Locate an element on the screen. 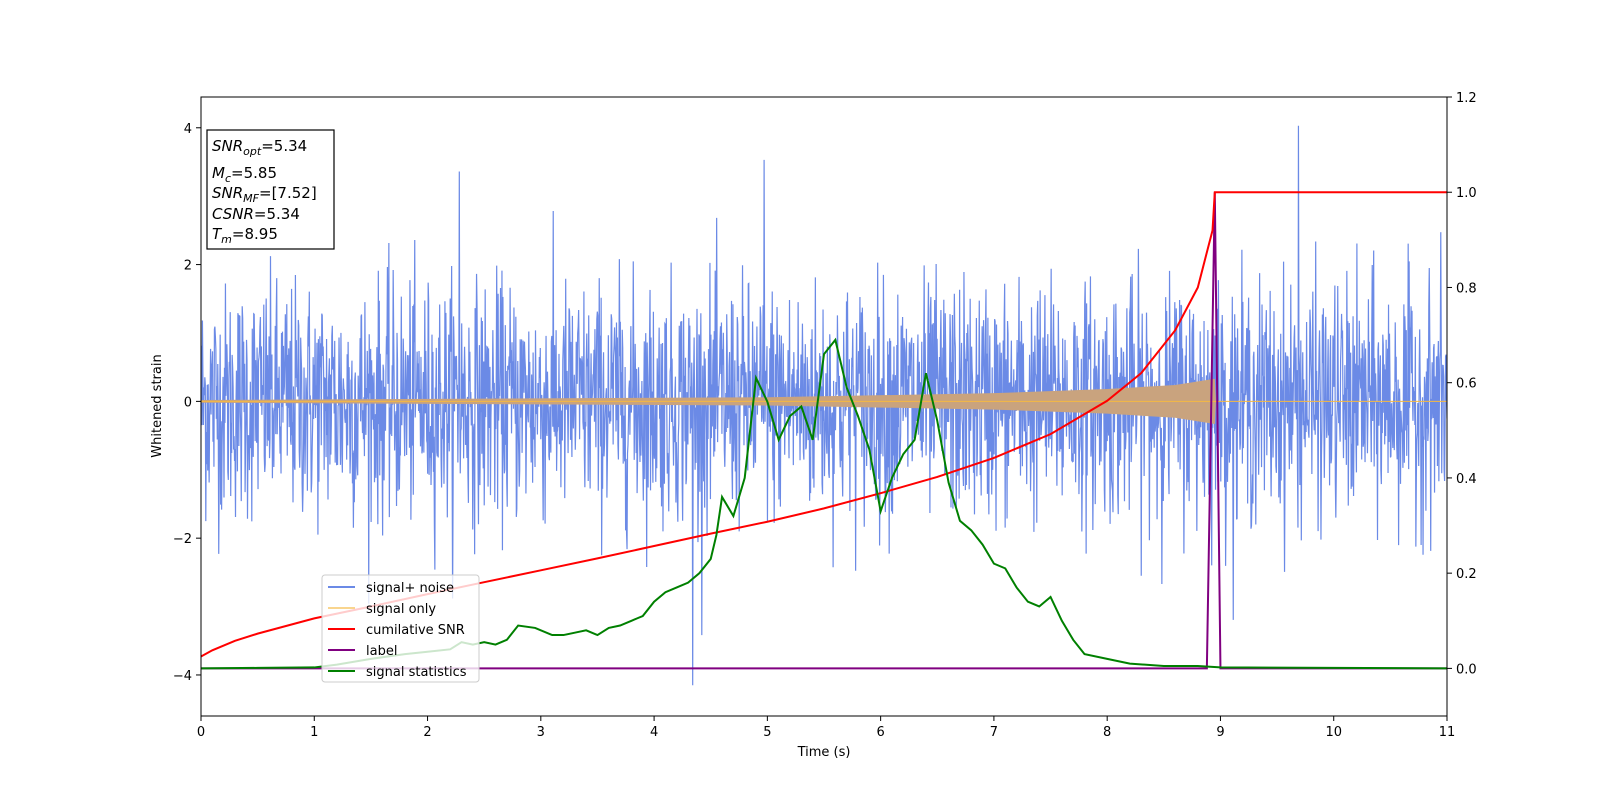 The image size is (1600, 800). annotation-frame is located at coordinates (270, 189).